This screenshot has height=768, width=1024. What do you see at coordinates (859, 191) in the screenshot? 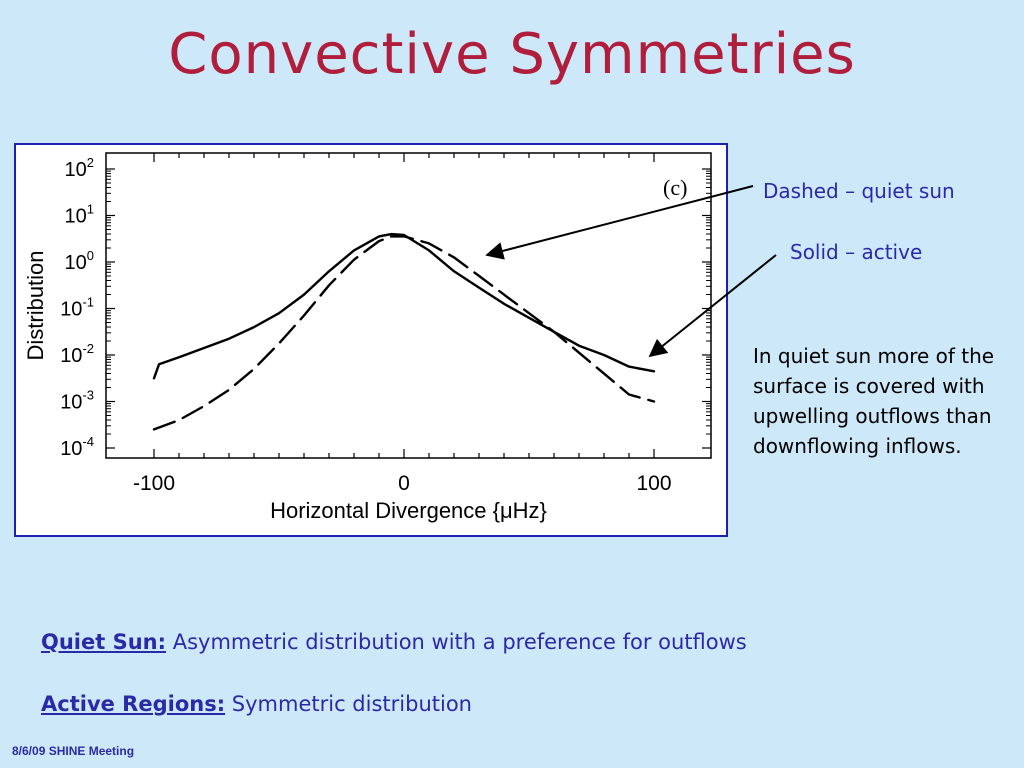
I see `dashed-annotation: Dashed – quiet sun` at bounding box center [859, 191].